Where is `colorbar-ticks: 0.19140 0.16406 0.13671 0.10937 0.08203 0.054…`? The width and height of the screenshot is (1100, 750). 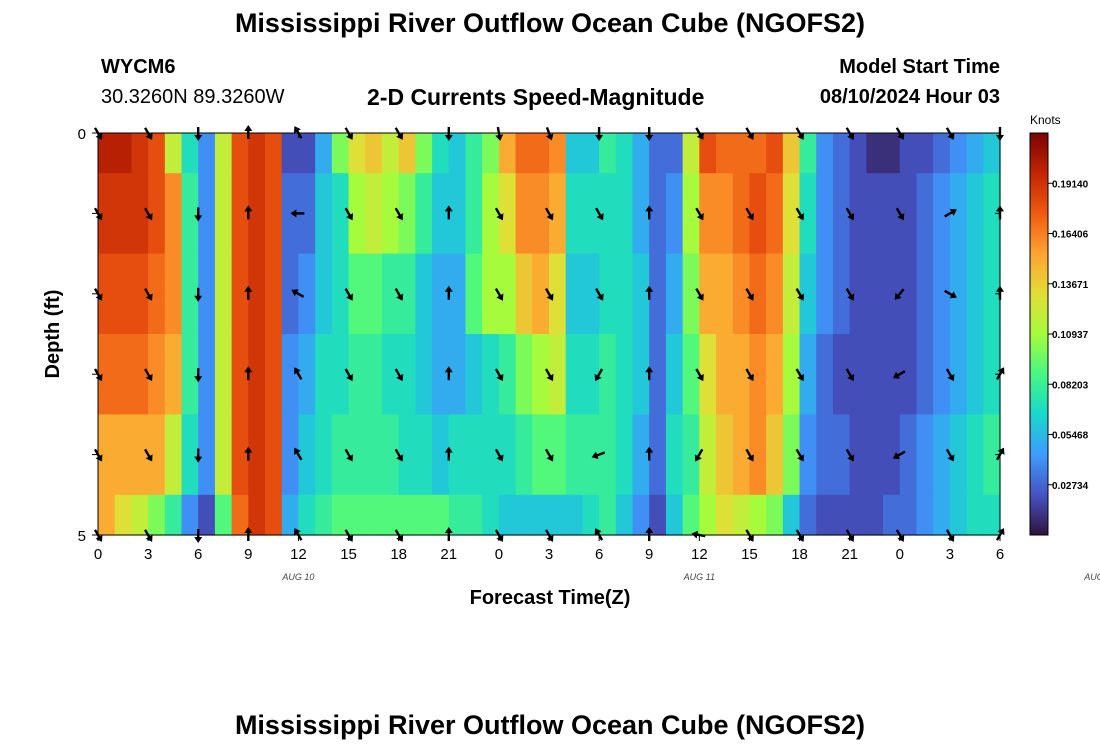
colorbar-ticks: 0.19140 0.16406 0.13671 0.10937 0.08203 0.054… is located at coordinates (1068, 335).